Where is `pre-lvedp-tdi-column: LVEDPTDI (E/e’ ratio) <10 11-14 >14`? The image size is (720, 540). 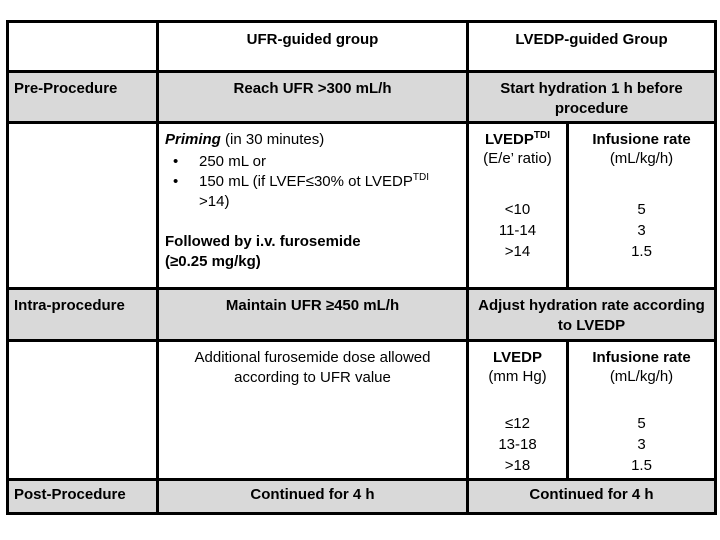 pre-lvedp-tdi-column: LVEDPTDI (E/e’ ratio) <10 11-14 >14 is located at coordinates (517, 205).